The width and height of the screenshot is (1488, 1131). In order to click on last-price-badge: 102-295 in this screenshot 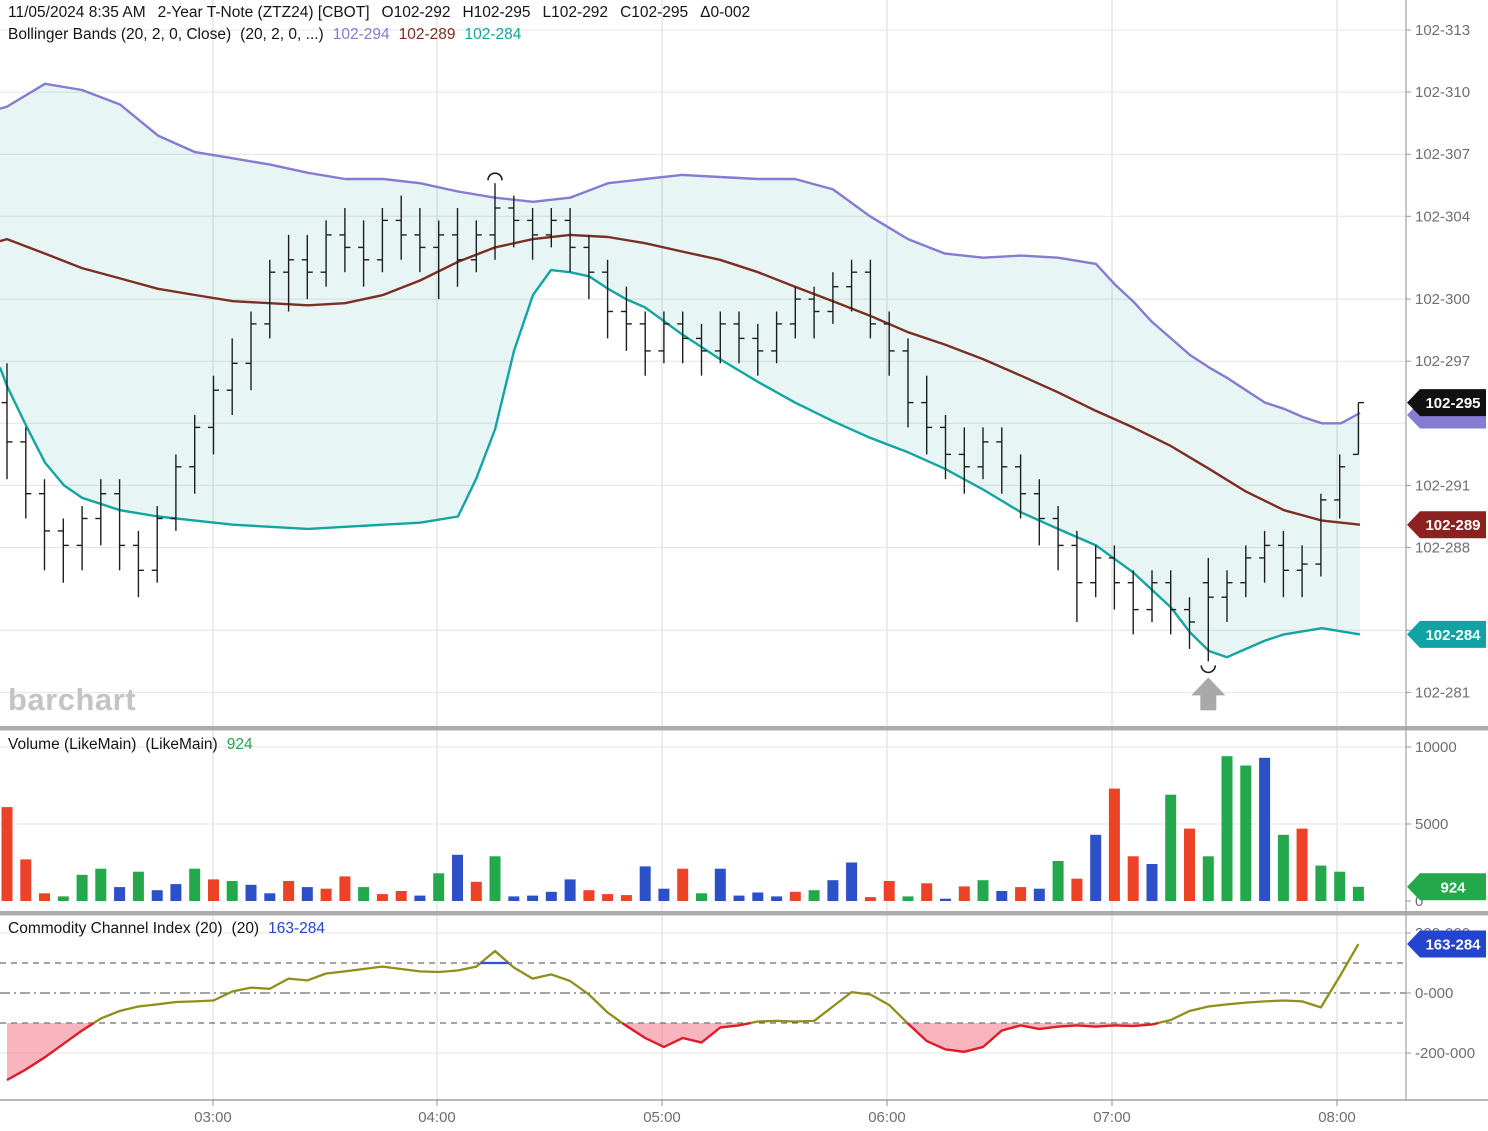, I will do `click(1446, 403)`.